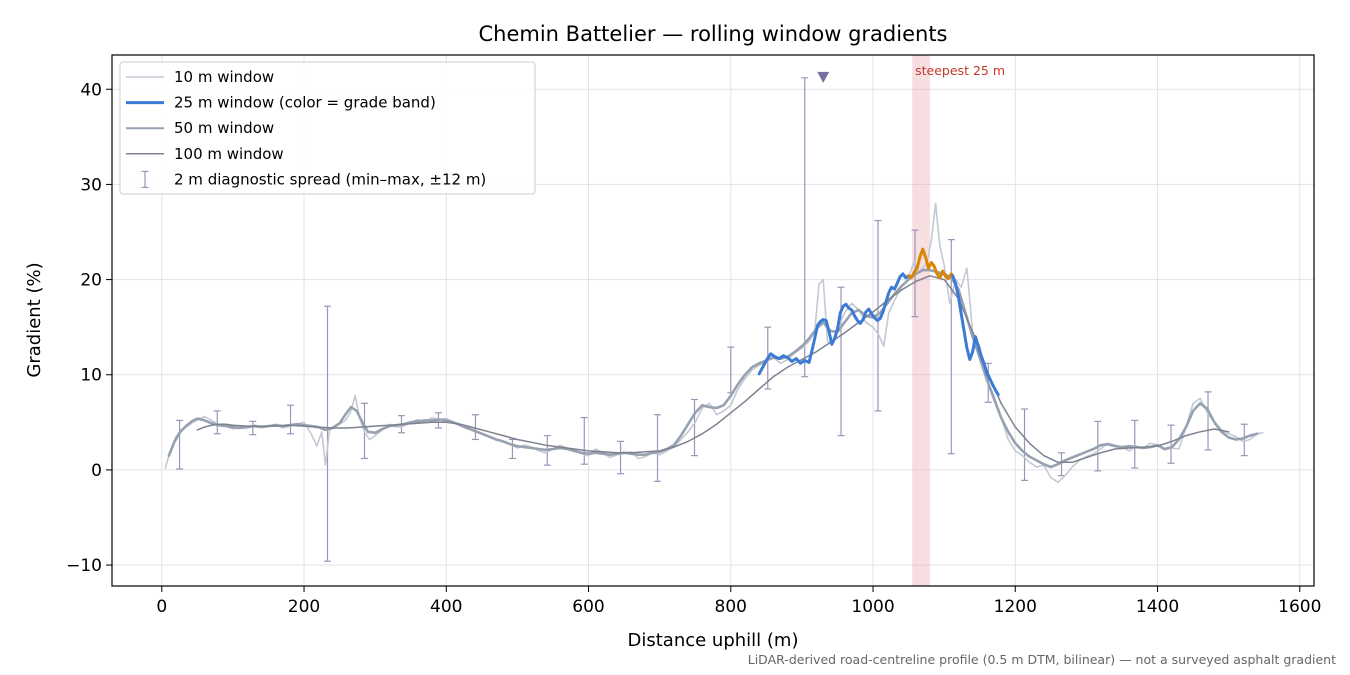  Describe the element at coordinates (305, 103) in the screenshot. I see `legend-label: 25 m window (color = grade band)` at that location.